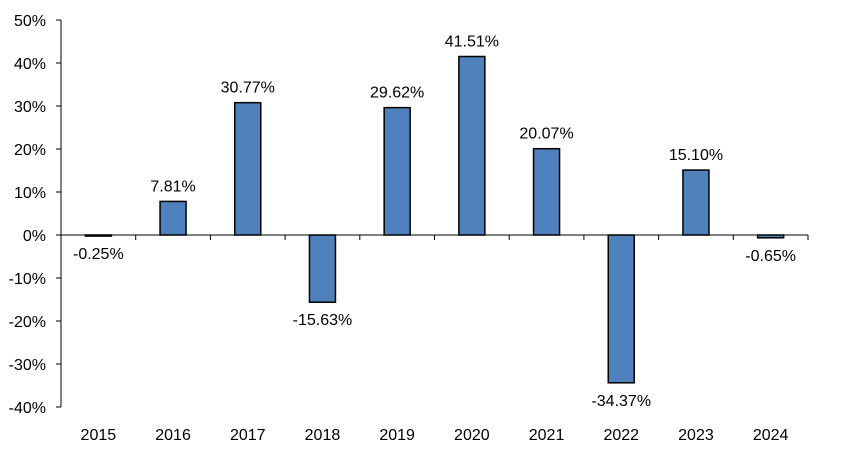 The width and height of the screenshot is (855, 453). I want to click on x-tick-label-2024: 2024, so click(771, 435).